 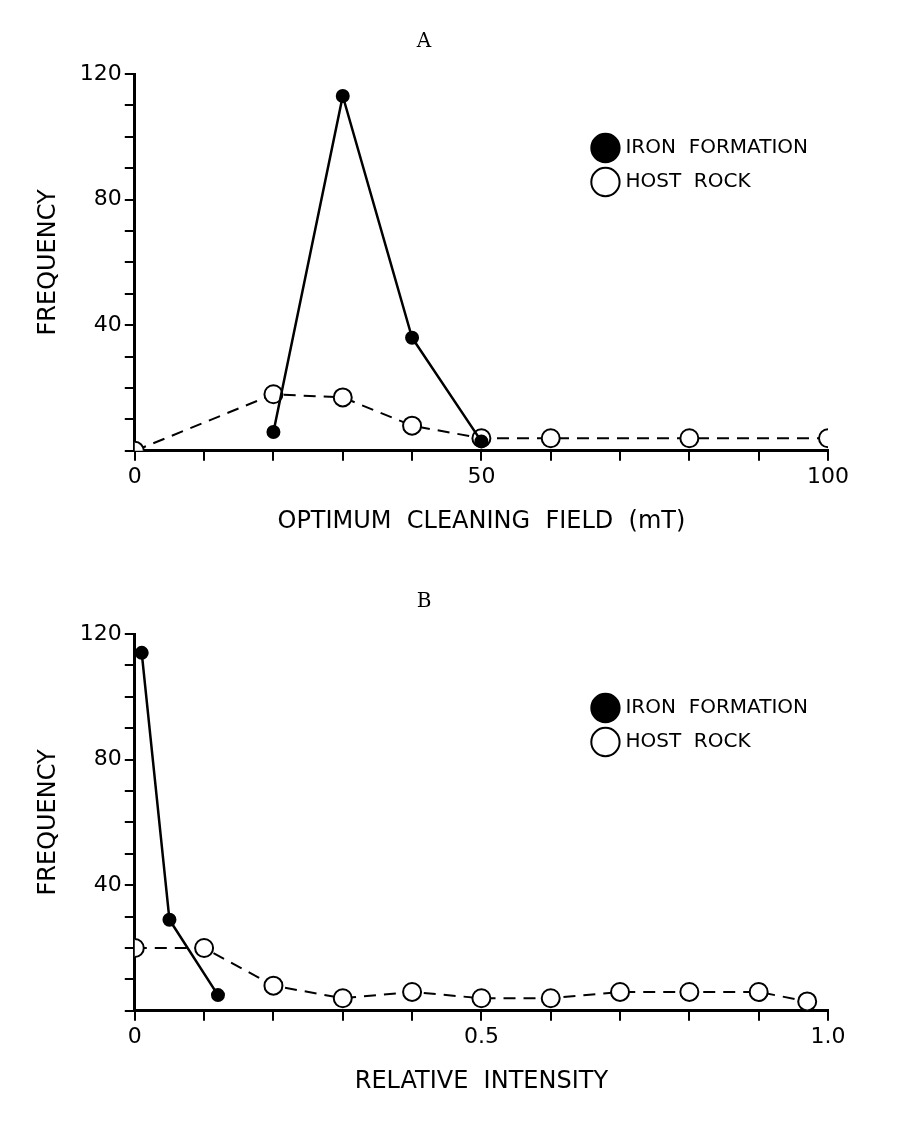 What do you see at coordinates (481, 1035) in the screenshot?
I see `x-tick-label: 0.5` at bounding box center [481, 1035].